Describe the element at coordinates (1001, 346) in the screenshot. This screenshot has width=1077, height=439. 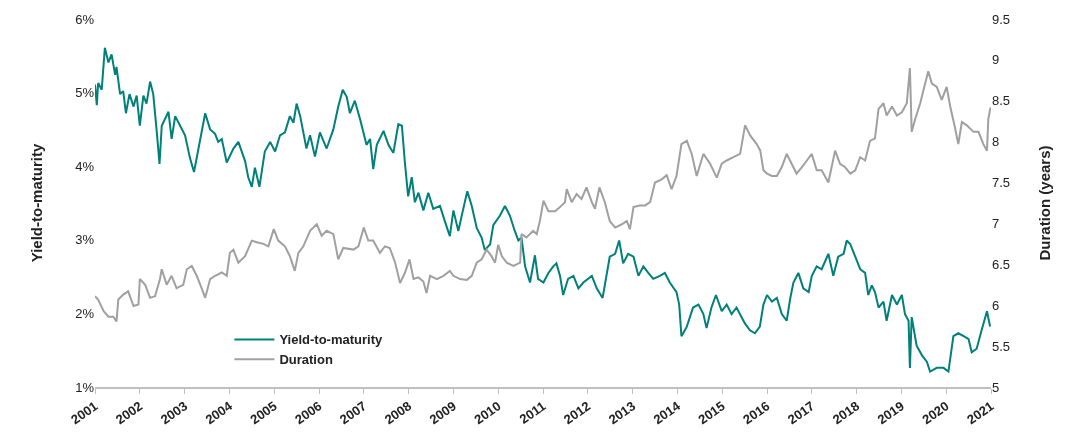
I see `y2-tick-label: 5.5` at that location.